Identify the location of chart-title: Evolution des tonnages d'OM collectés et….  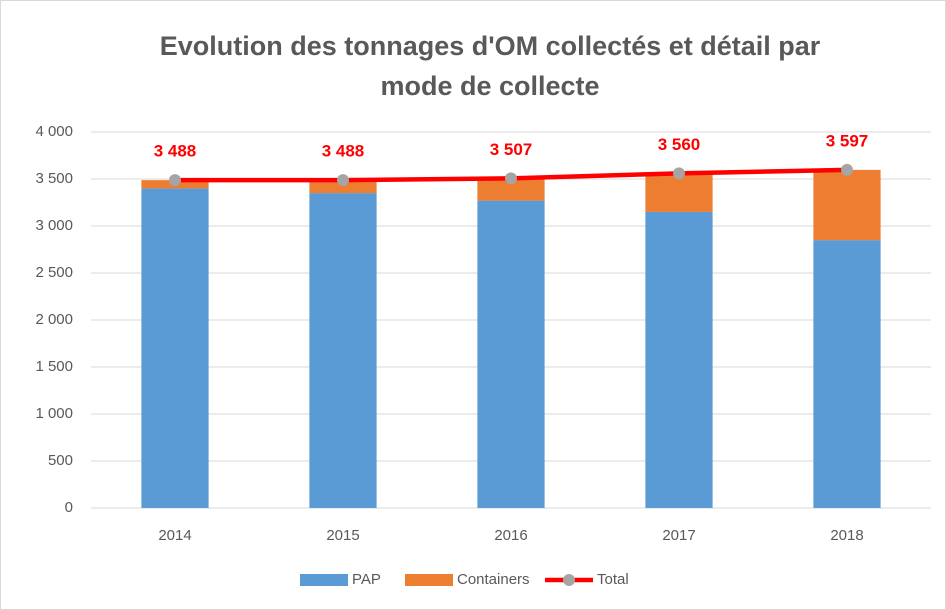
(490, 46).